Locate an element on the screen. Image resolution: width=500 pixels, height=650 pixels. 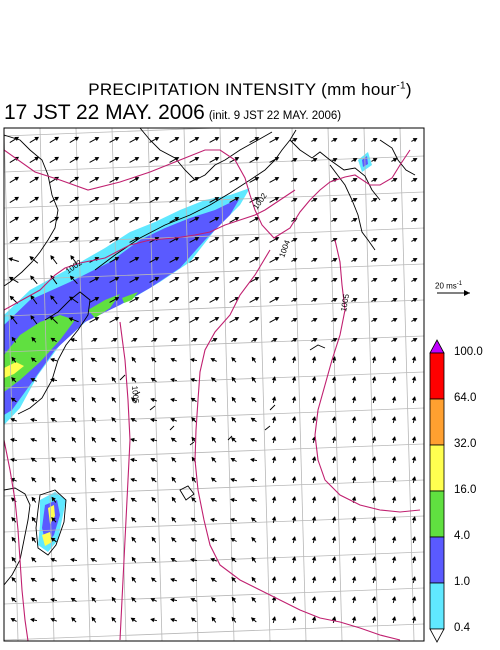
coast-kuril is located at coordinates (397, 157).